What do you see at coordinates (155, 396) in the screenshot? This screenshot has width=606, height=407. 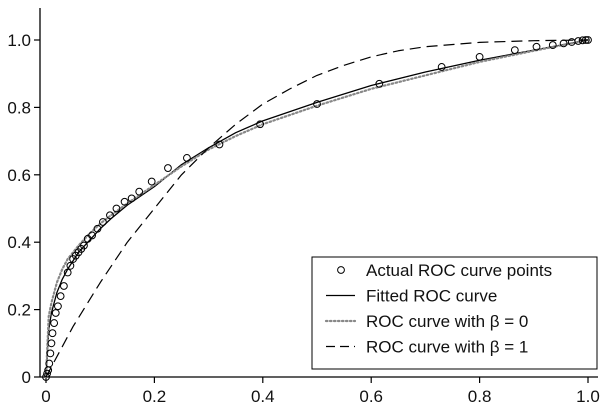 I see `x-tick-label: 0.2` at bounding box center [155, 396].